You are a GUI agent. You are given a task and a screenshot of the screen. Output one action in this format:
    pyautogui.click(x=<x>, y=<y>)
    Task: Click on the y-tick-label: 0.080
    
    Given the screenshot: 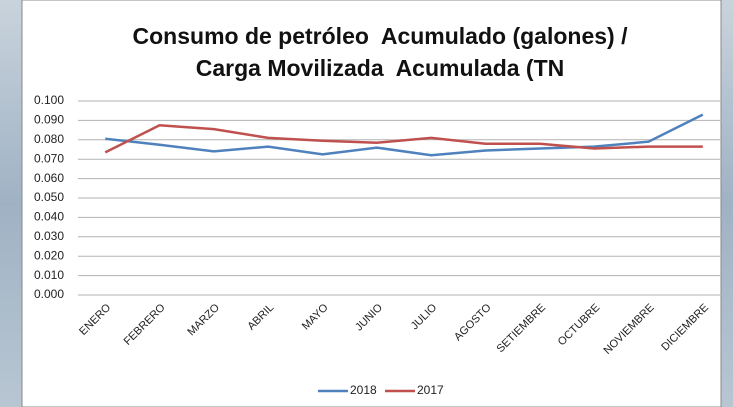 What is the action you would take?
    pyautogui.click(x=49, y=139)
    